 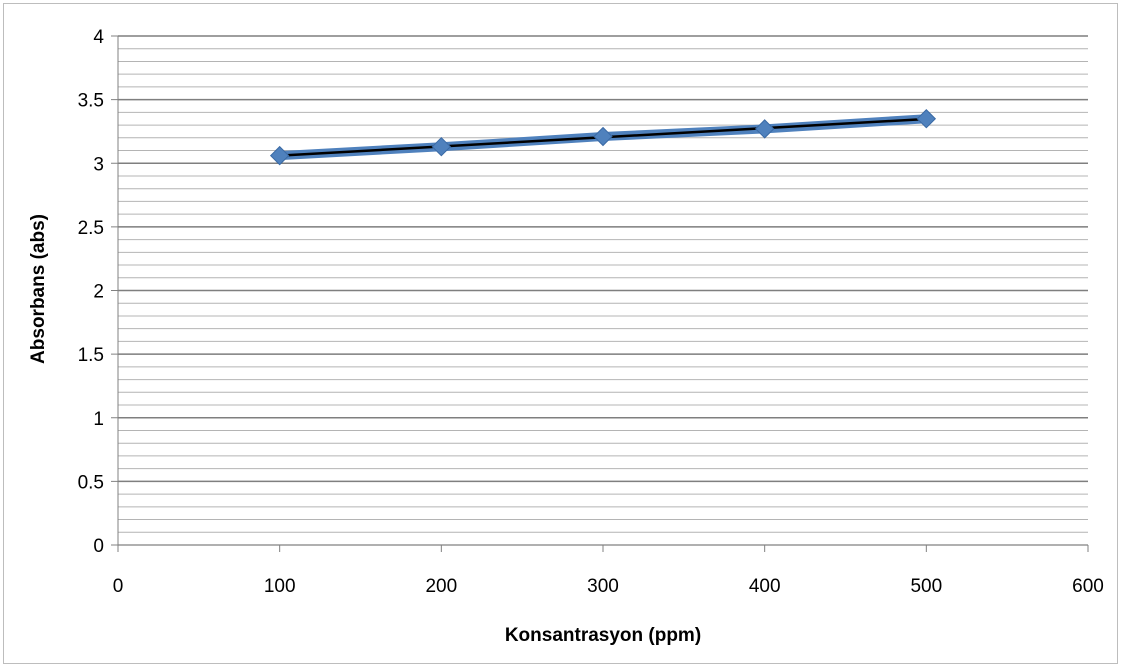 What do you see at coordinates (926, 586) in the screenshot?
I see `x-tick-label: 500` at bounding box center [926, 586].